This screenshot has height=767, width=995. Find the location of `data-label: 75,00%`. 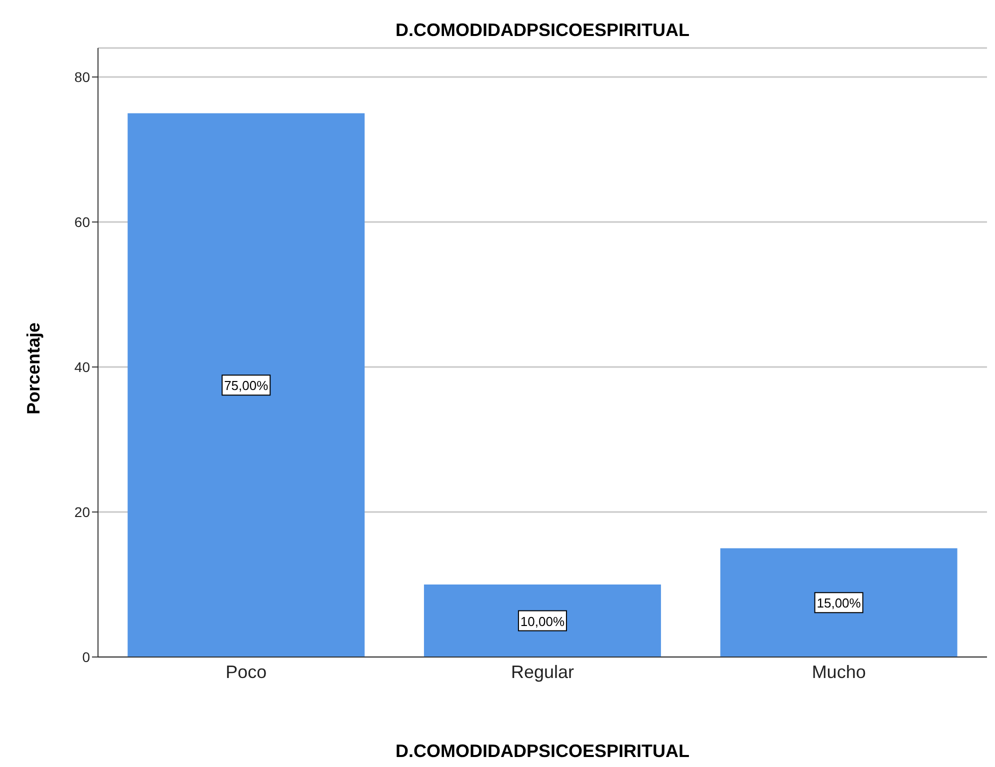

data-label: 75,00% is located at coordinates (246, 386).